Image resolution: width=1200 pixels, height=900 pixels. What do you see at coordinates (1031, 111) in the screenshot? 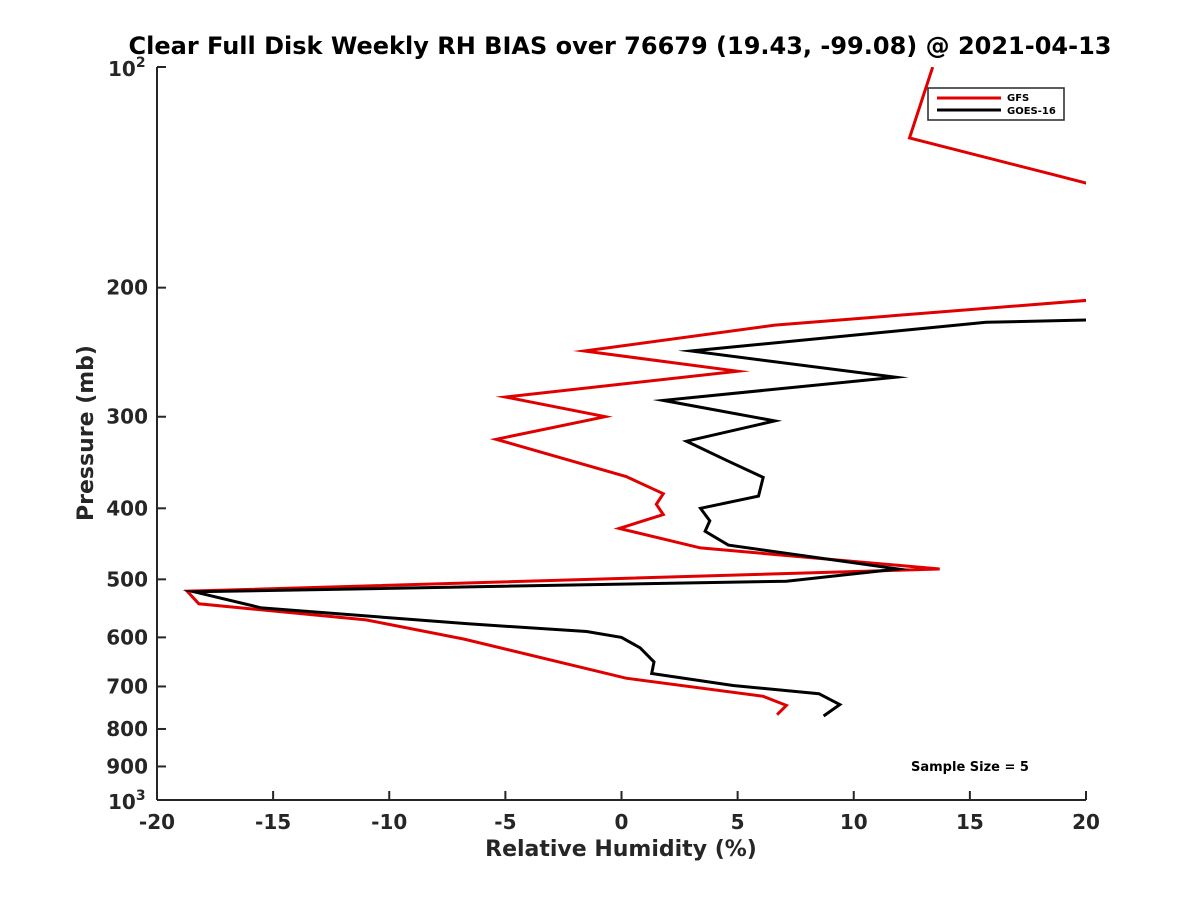
I see `legend-goes16-label: GOES-16` at bounding box center [1031, 111].